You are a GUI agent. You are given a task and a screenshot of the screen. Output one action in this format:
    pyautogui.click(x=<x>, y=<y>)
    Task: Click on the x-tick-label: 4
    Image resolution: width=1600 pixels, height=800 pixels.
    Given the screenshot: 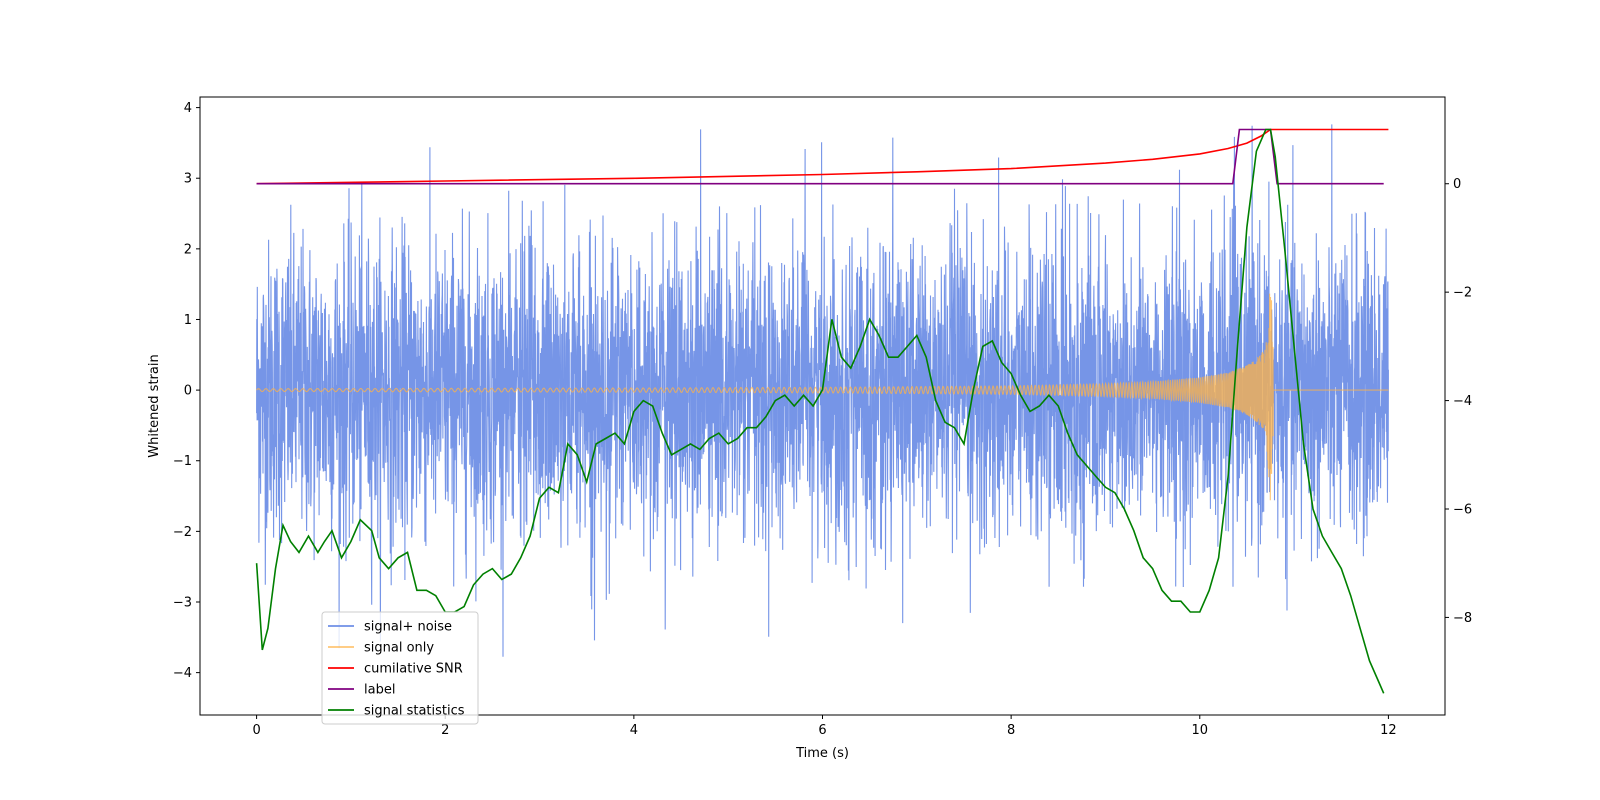 What is the action you would take?
    pyautogui.click(x=634, y=730)
    